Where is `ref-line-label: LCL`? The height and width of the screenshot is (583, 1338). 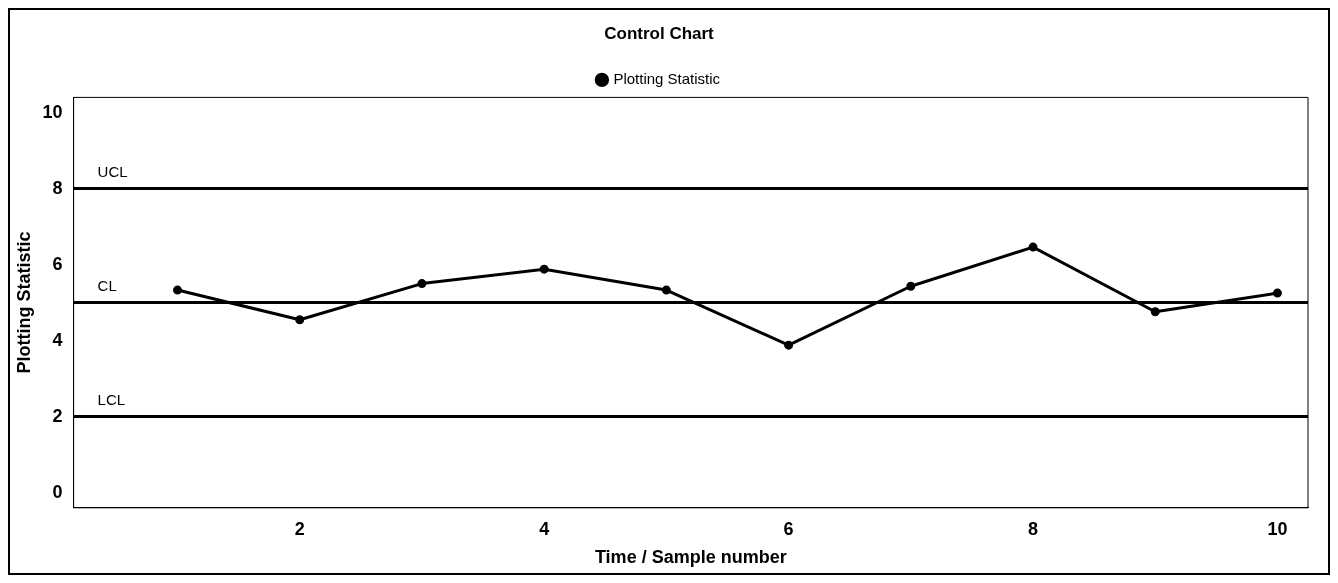 ref-line-label: LCL is located at coordinates (111, 400).